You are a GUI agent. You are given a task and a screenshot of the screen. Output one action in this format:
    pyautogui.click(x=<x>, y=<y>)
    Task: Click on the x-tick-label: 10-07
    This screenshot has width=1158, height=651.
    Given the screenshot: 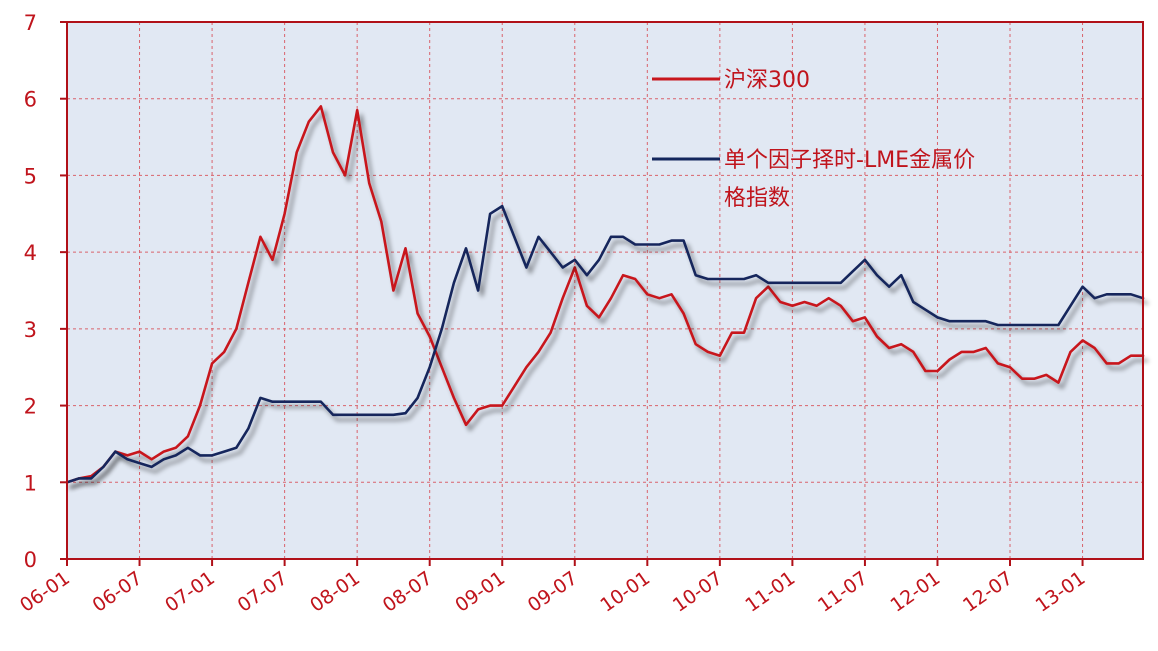 What is the action you would take?
    pyautogui.click(x=698, y=592)
    